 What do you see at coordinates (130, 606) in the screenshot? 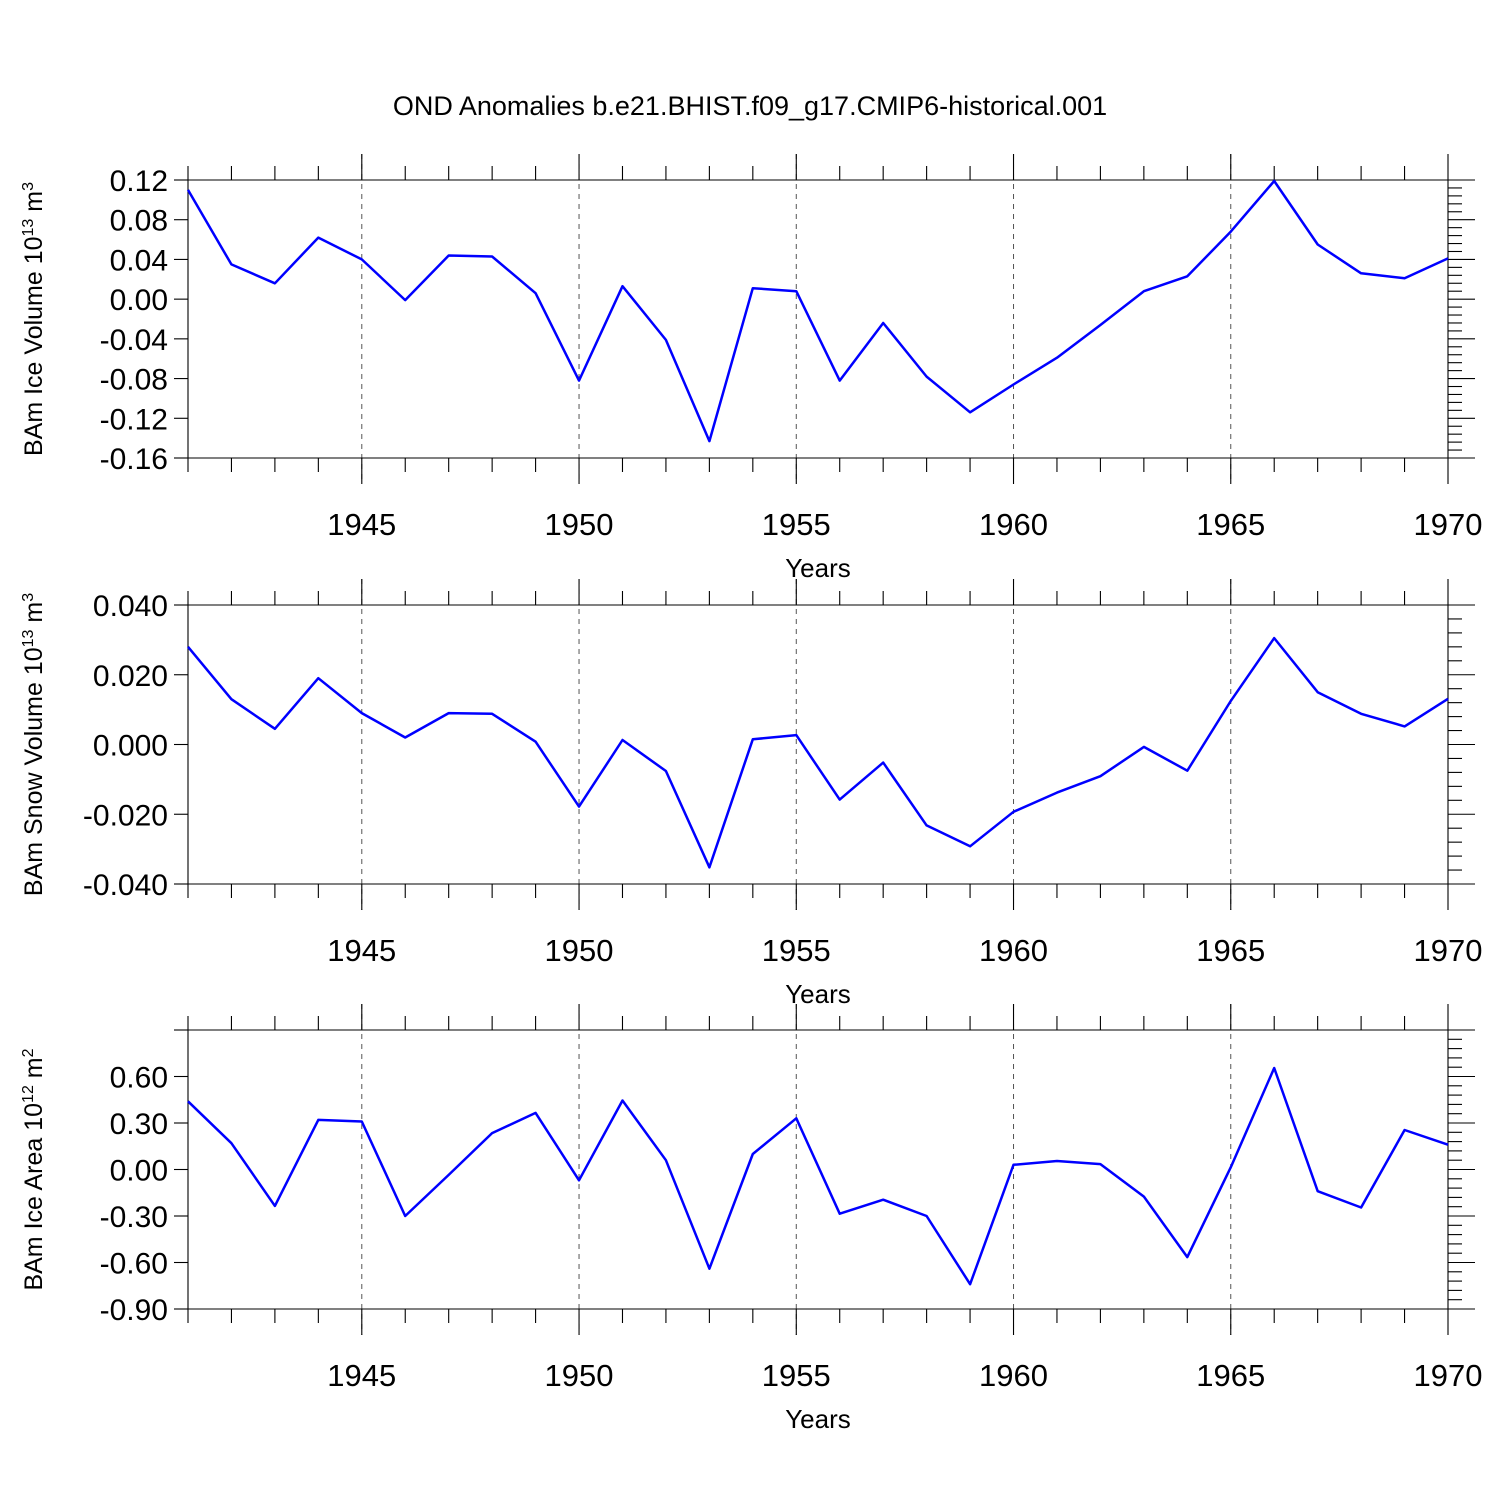
I see `y-tick-label: 0.040` at bounding box center [130, 606].